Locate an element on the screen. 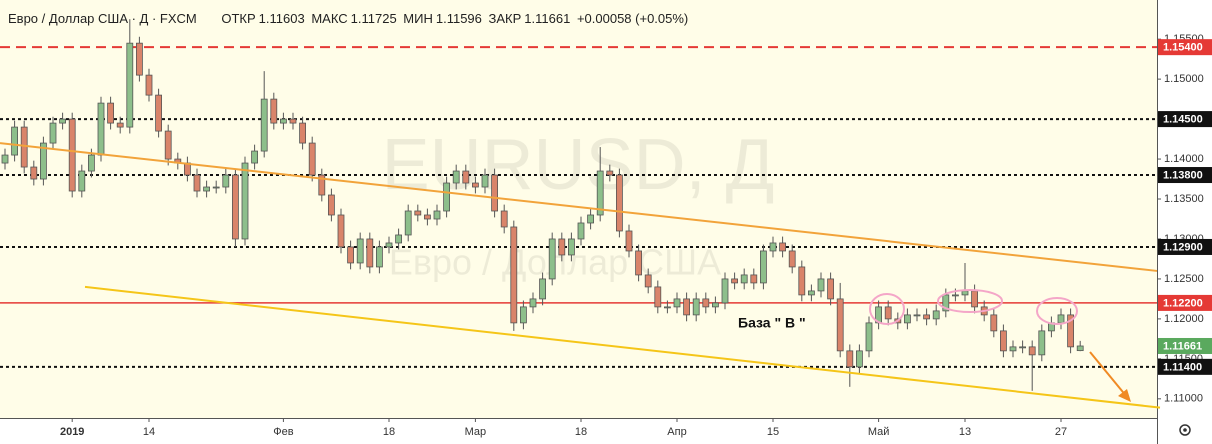 This screenshot has width=1212, height=444. y-tick-label: 1.11000 is located at coordinates (1183, 399).